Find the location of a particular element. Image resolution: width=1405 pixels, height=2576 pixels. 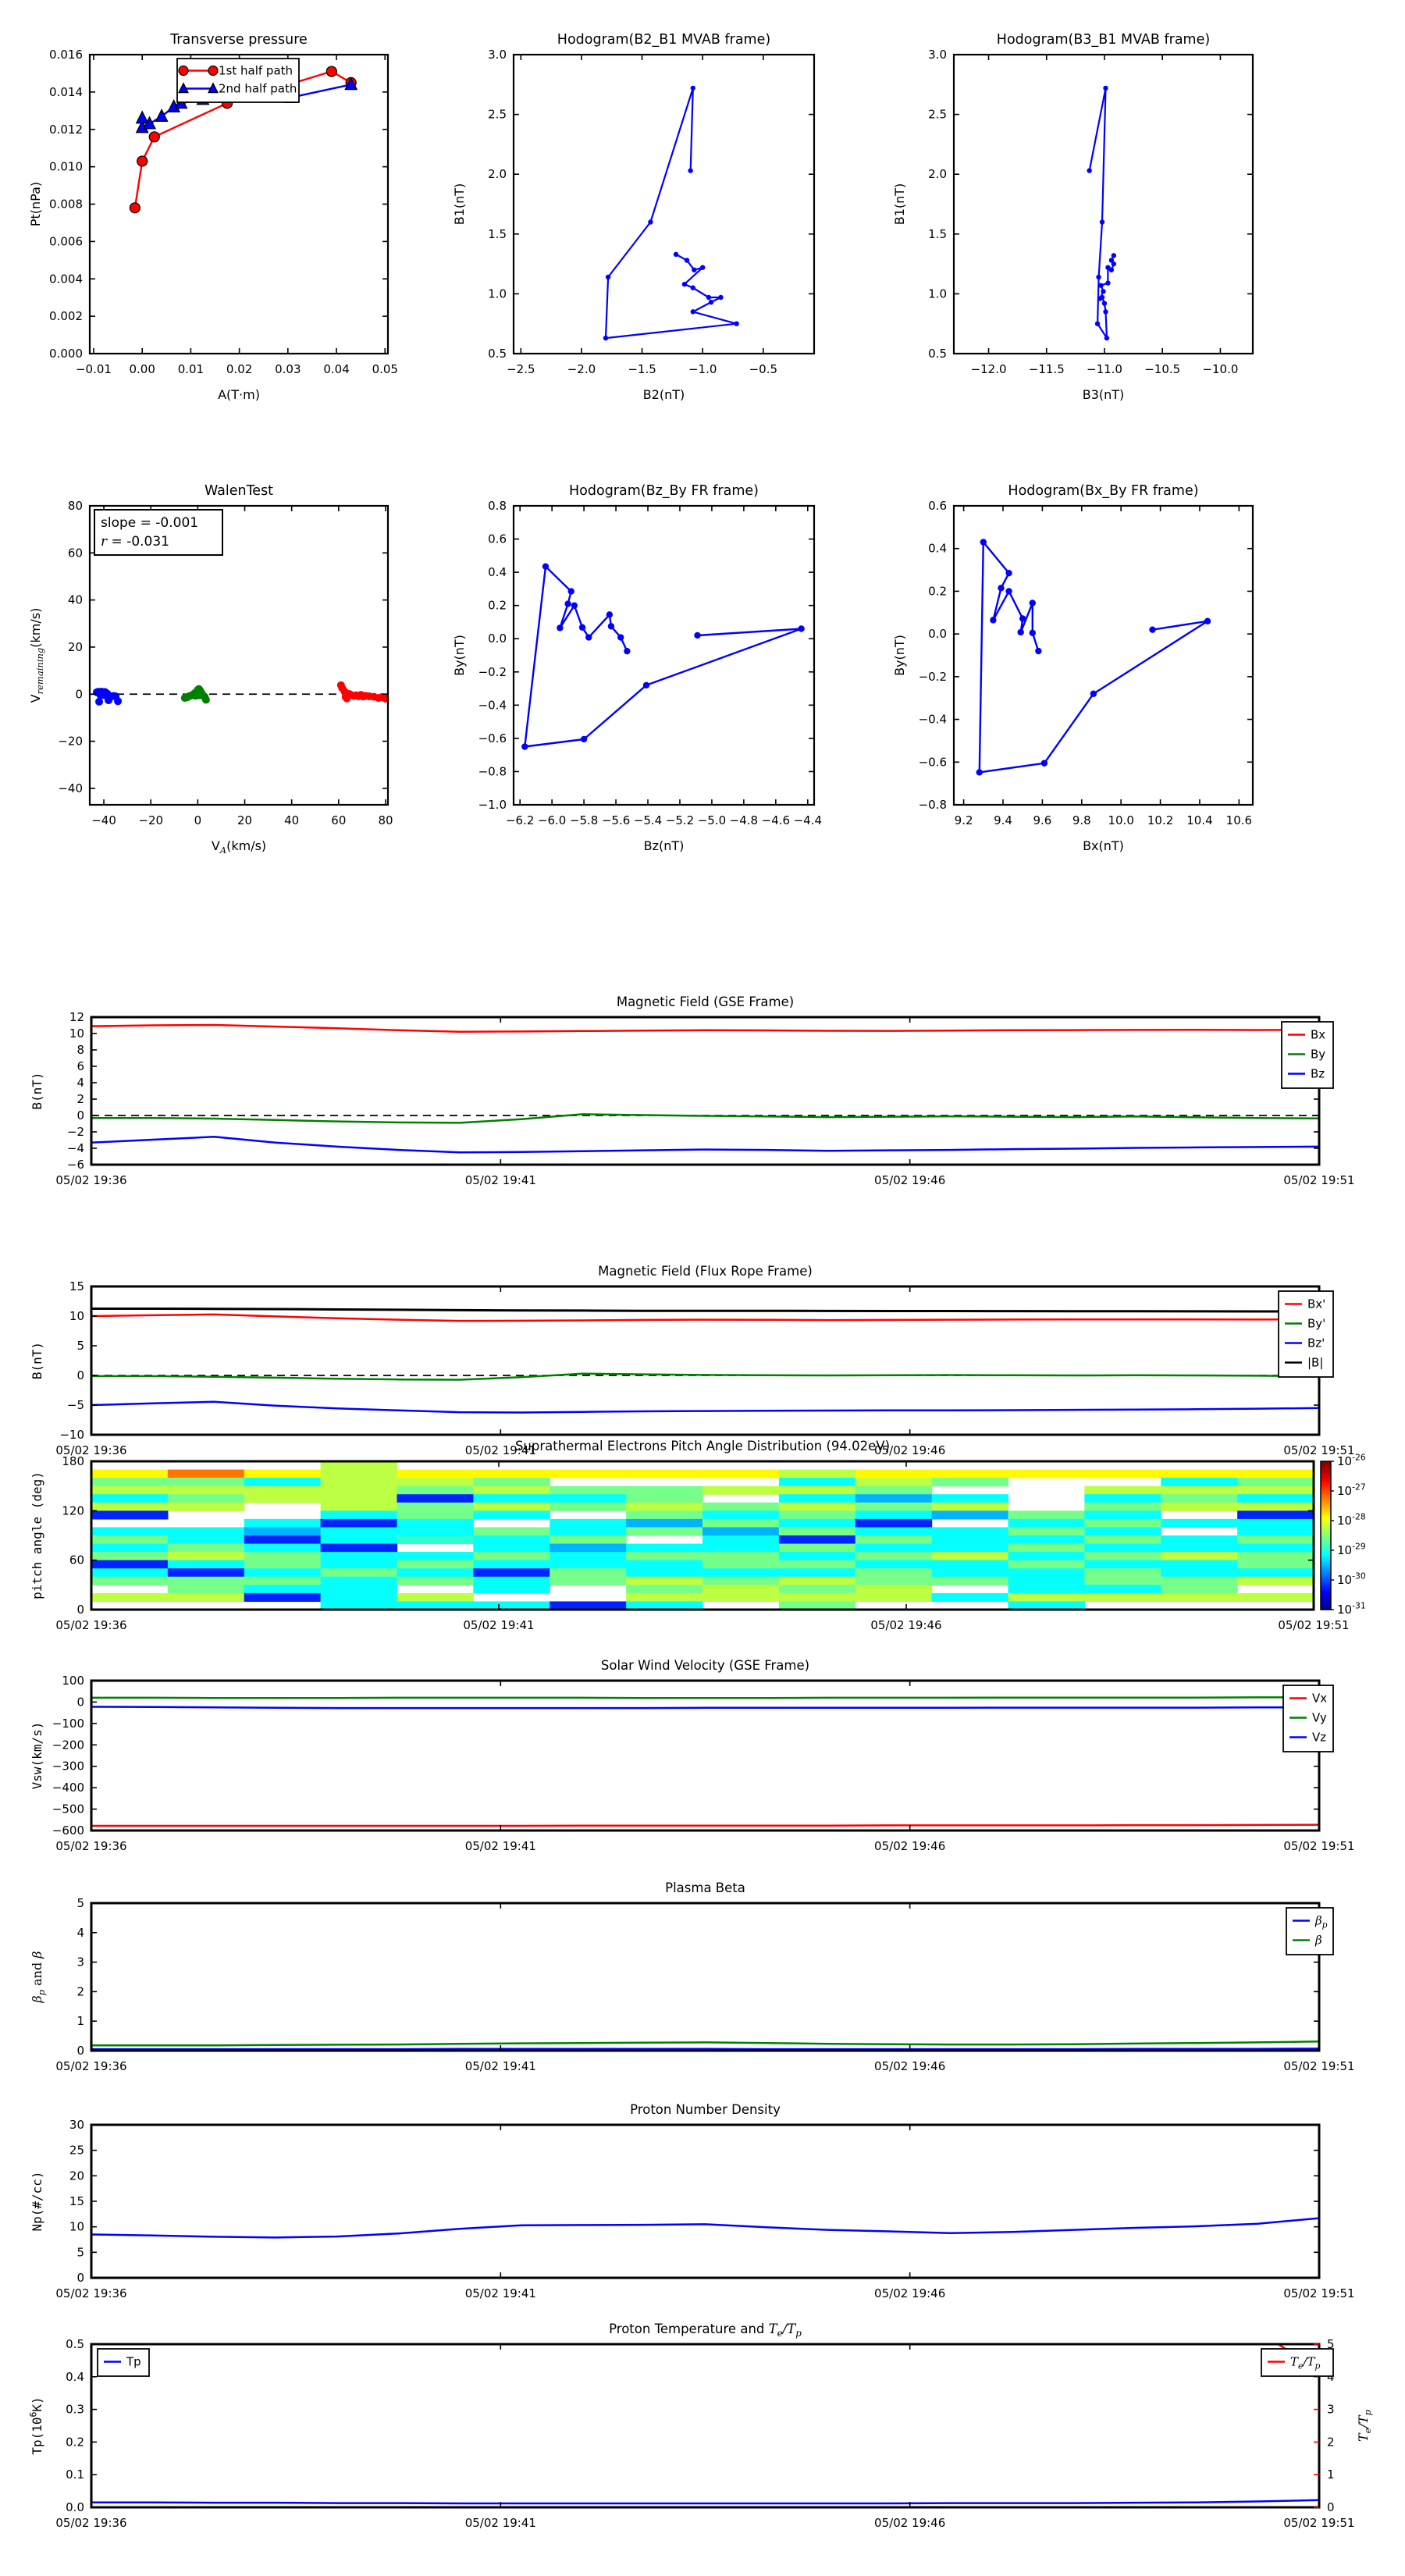

x-tick-label: −11.5 is located at coordinates (1047, 369).